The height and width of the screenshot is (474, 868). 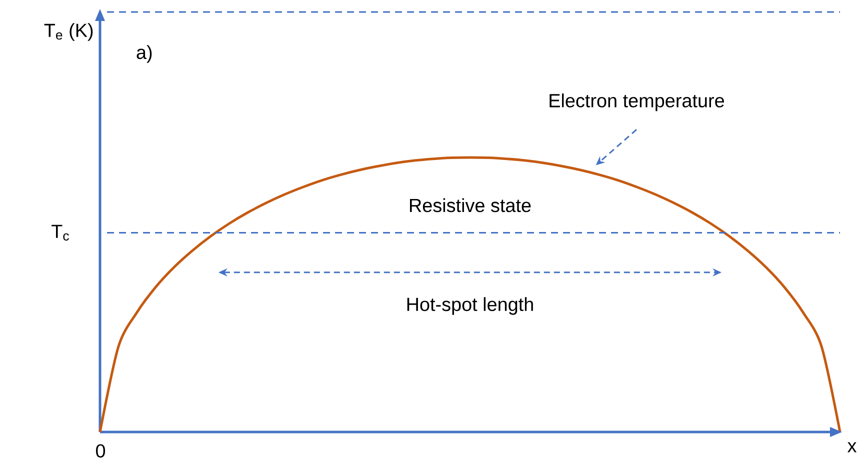 I want to click on text: a), so click(x=144, y=54).